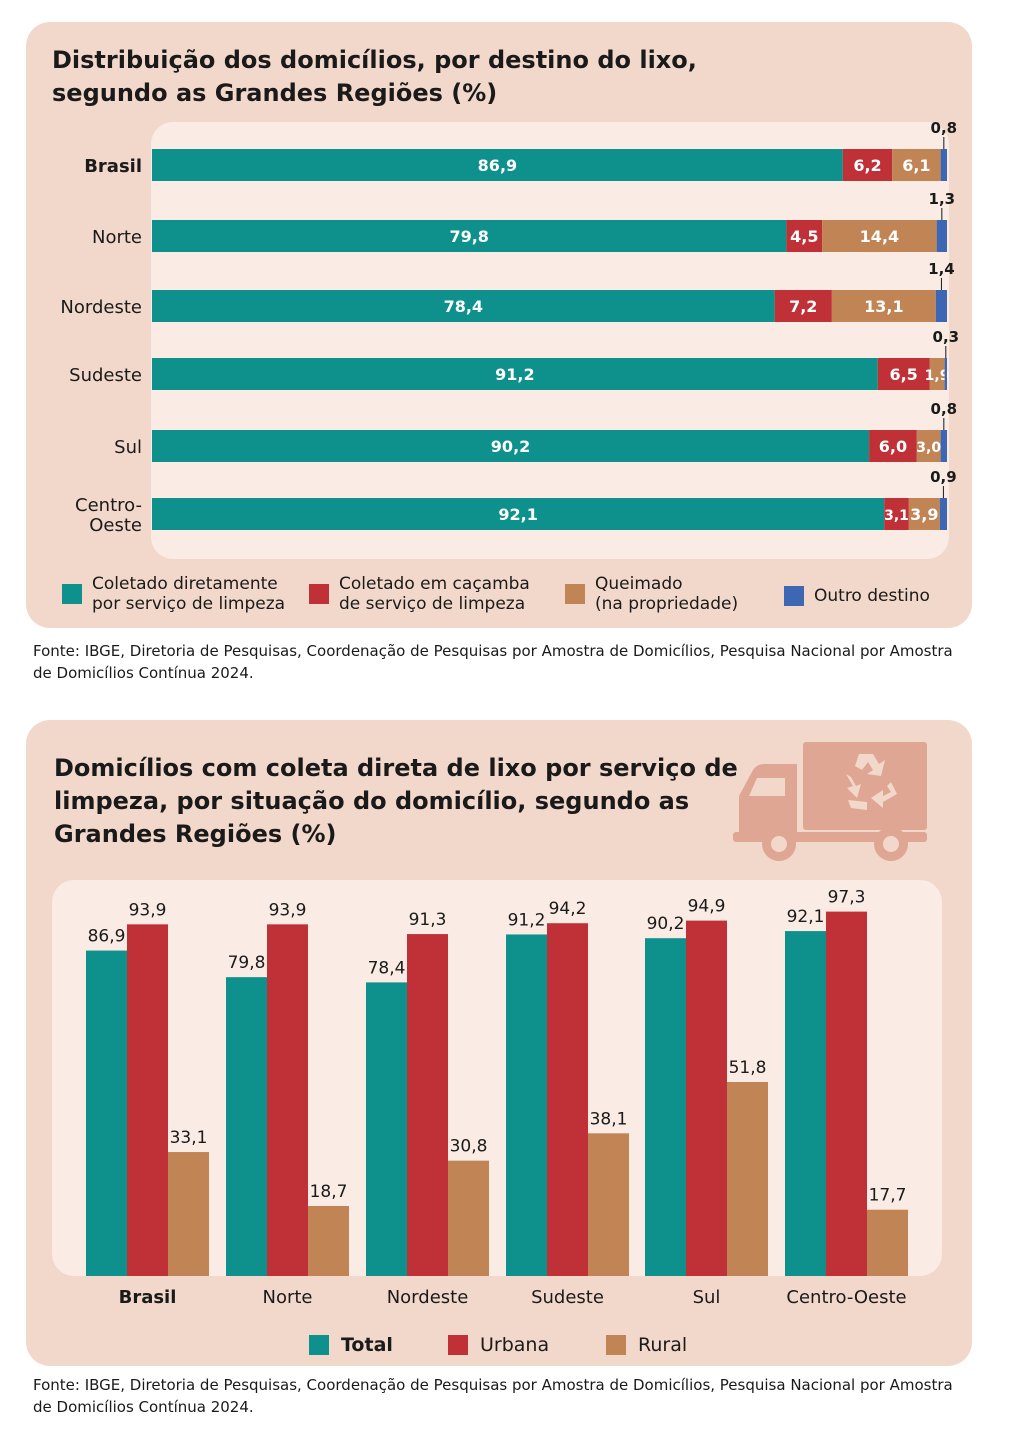 Image resolution: width=1010 pixels, height=1440 pixels. I want to click on data-label: 6,1, so click(916, 165).